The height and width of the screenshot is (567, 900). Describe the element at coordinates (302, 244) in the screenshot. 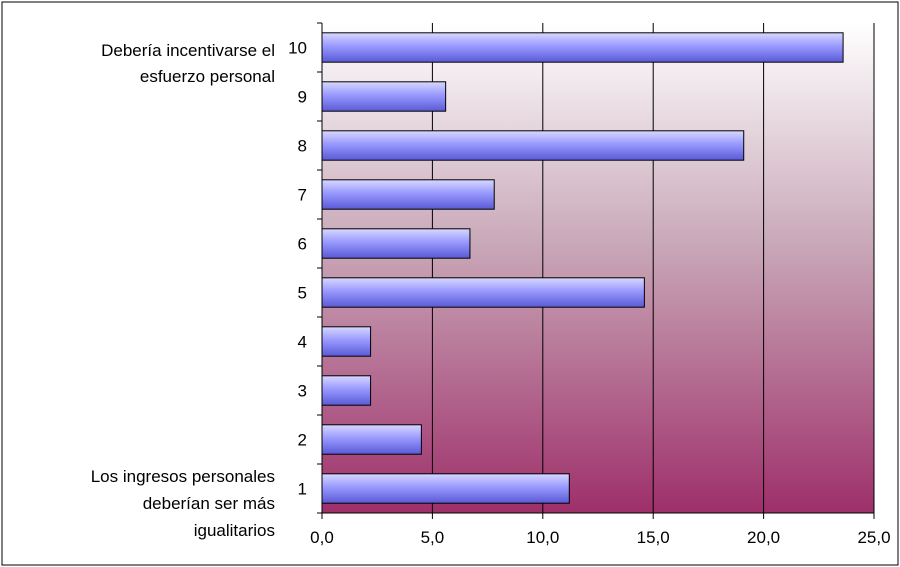

I see `y-category-label-6: 6` at that location.